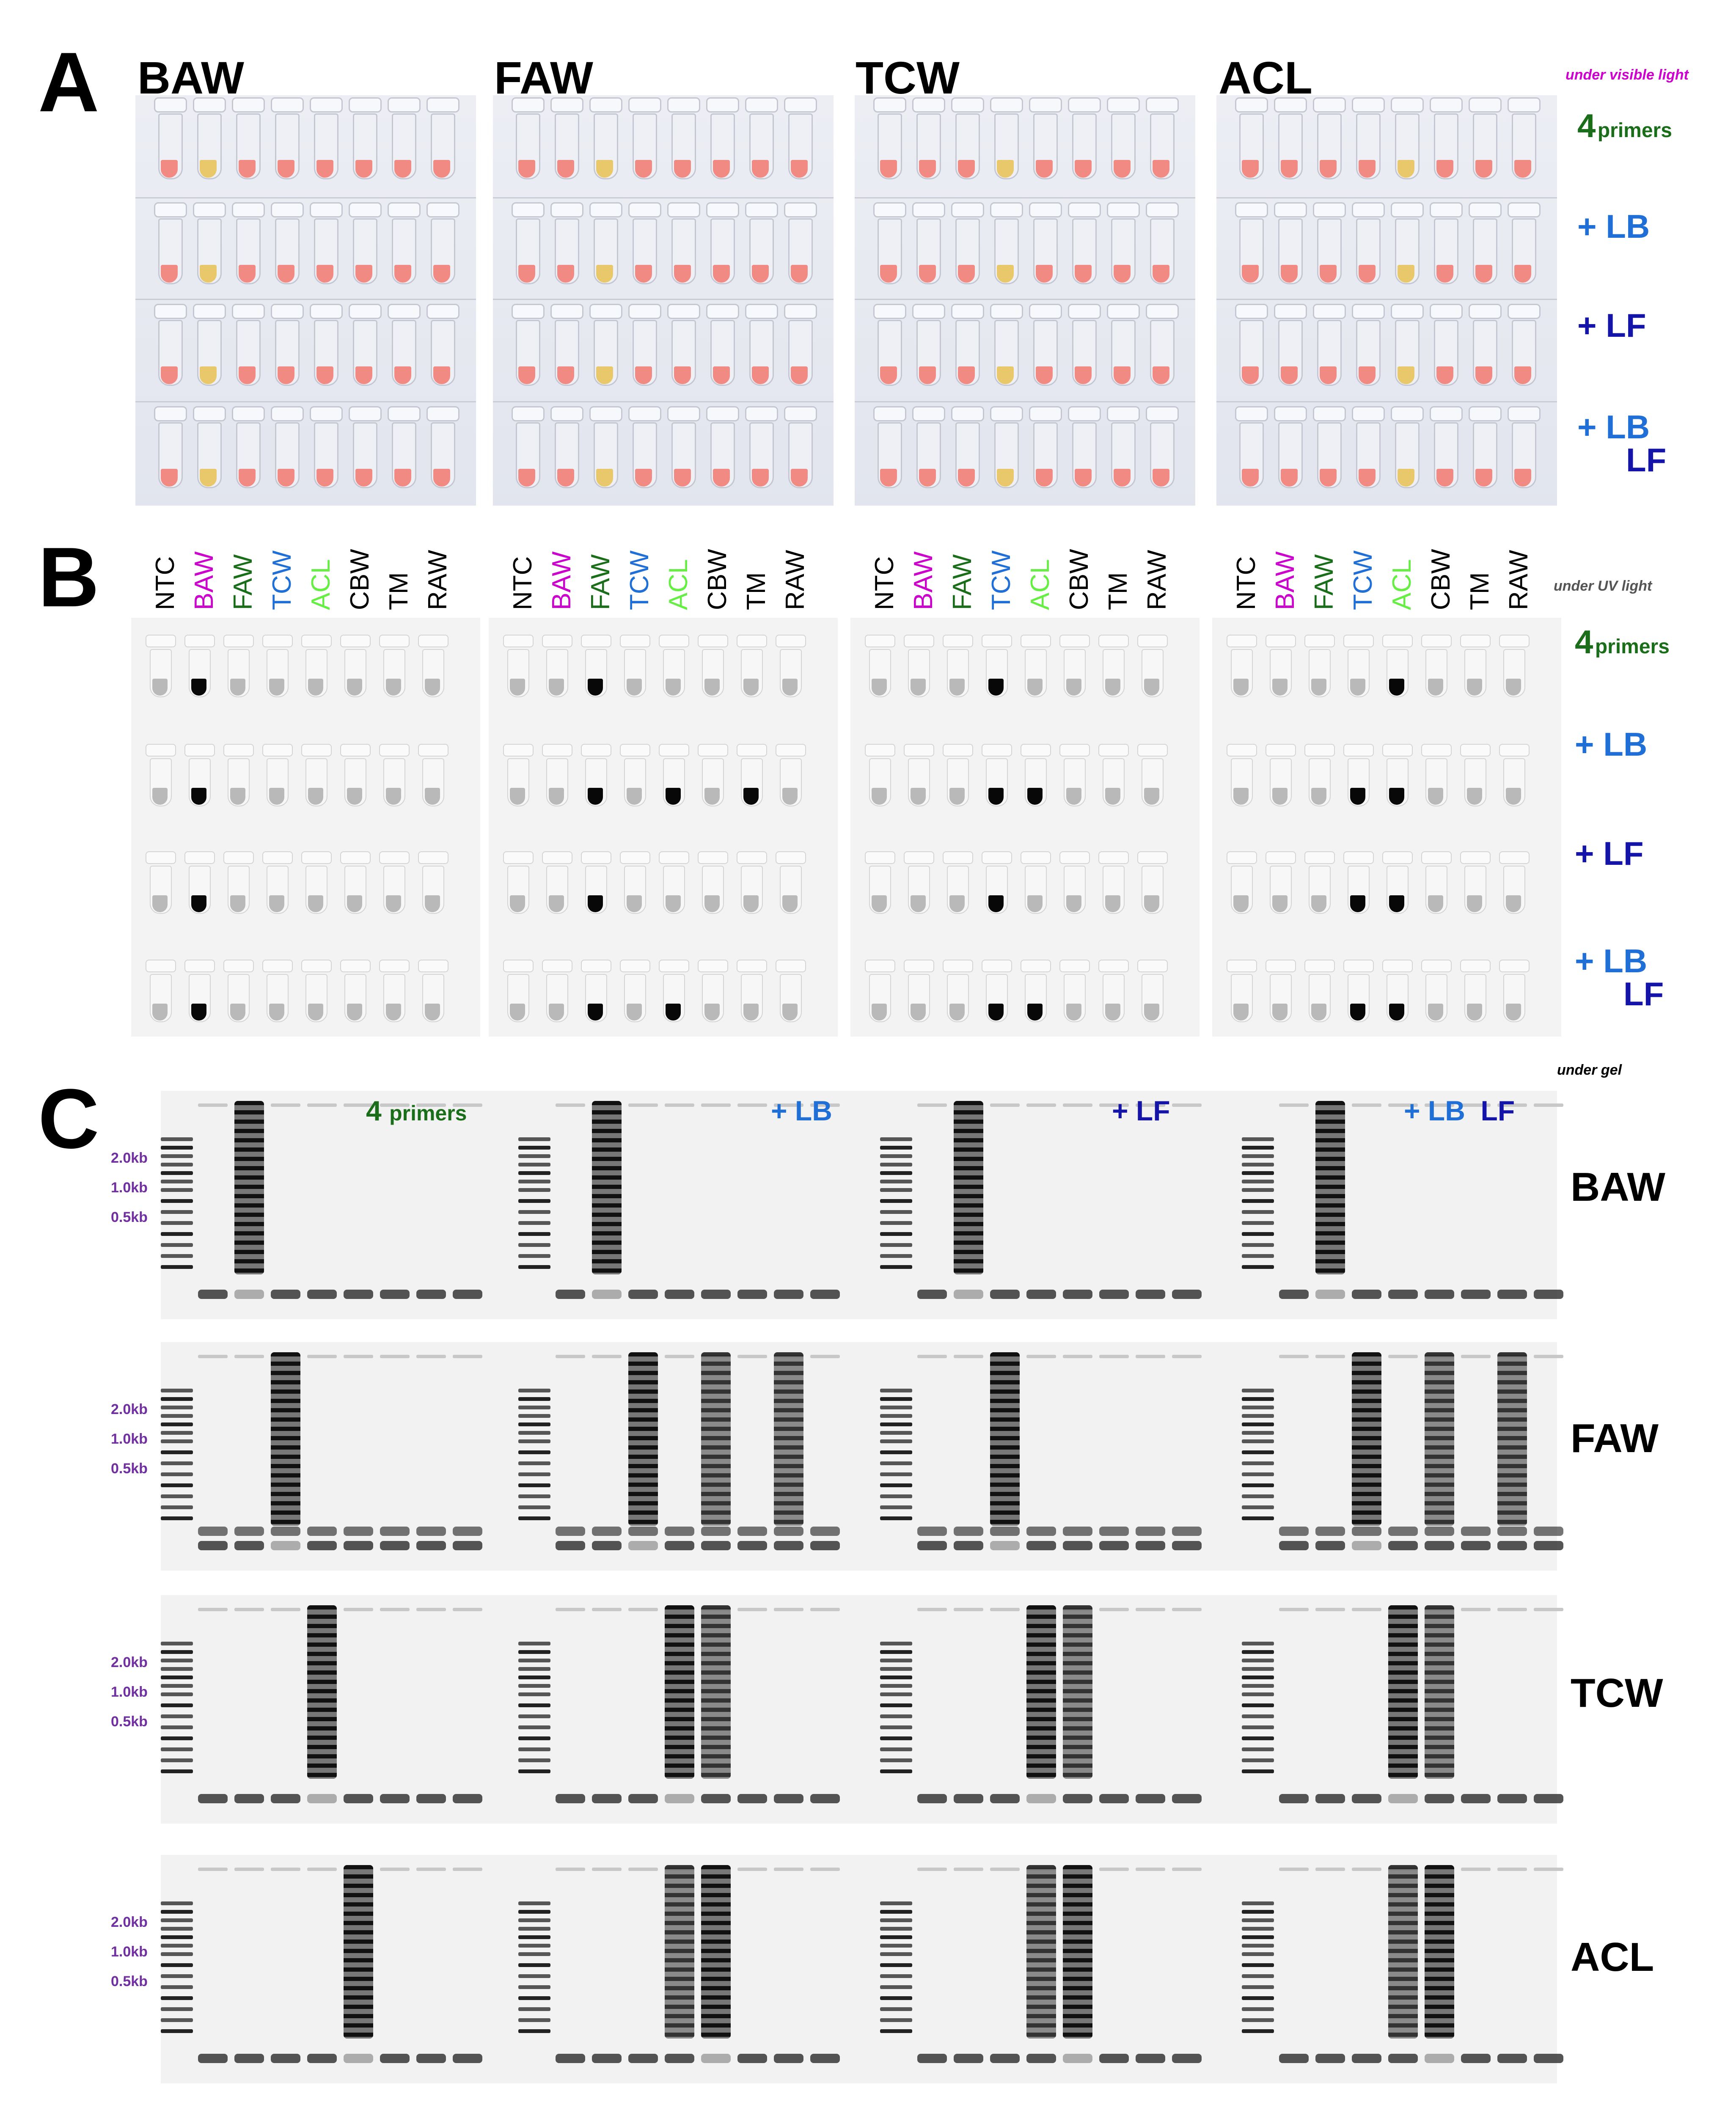 The height and width of the screenshot is (2113, 1736). I want to click on photo-row-divider, so click(663, 198).